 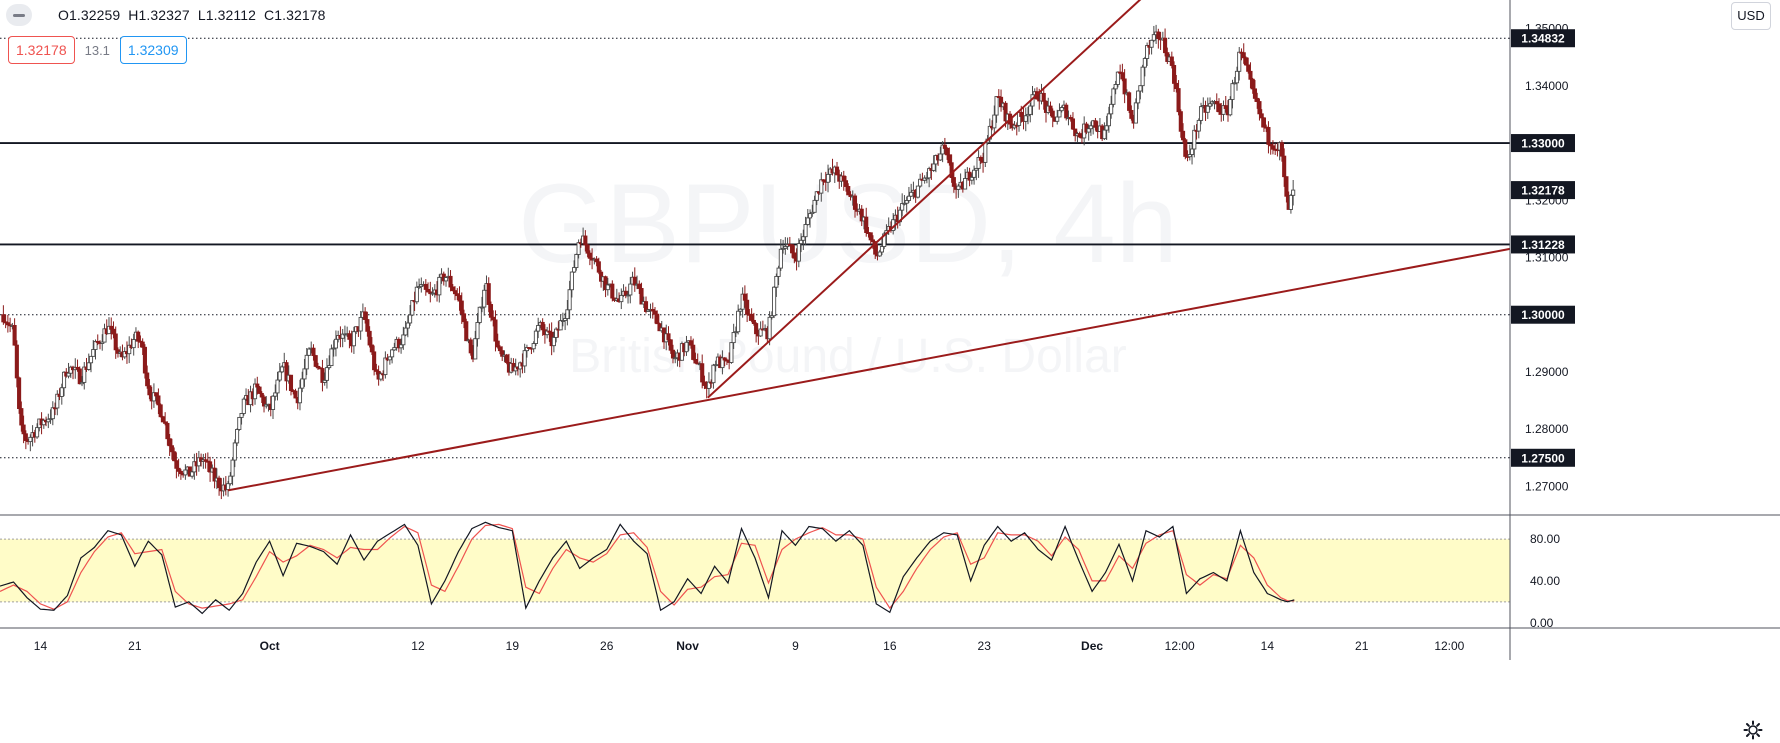 What do you see at coordinates (226, 15) in the screenshot?
I see `low-value: L1.32112` at bounding box center [226, 15].